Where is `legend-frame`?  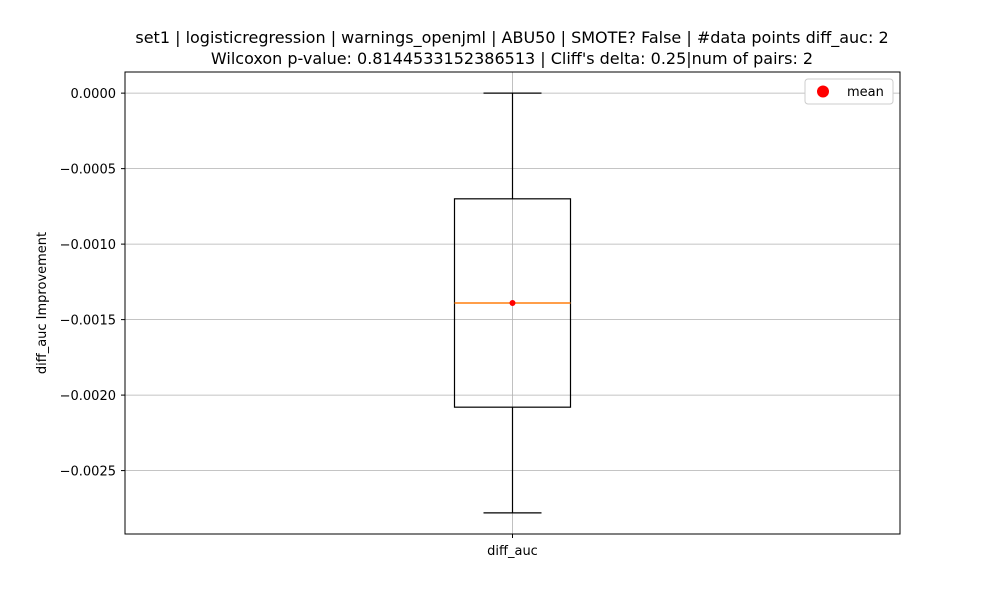
legend-frame is located at coordinates (849, 91).